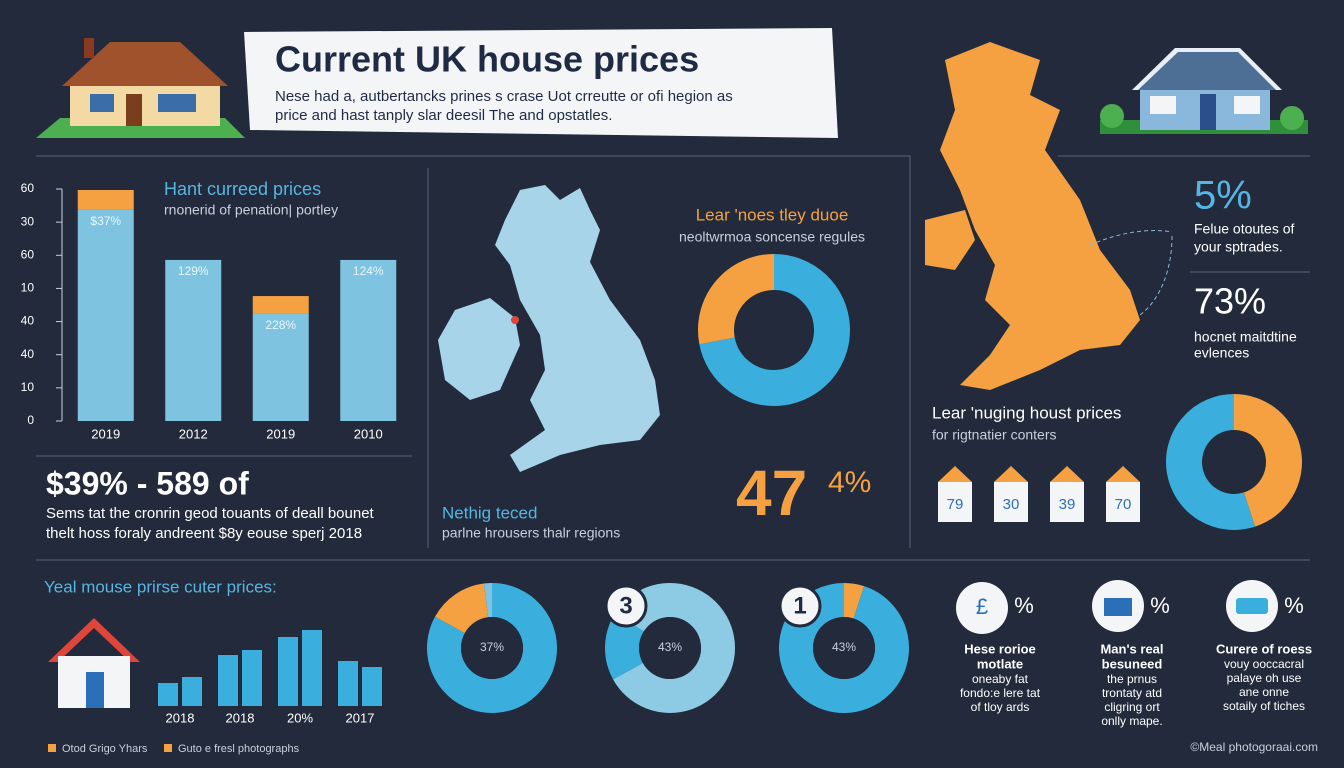 The height and width of the screenshot is (768, 1344). What do you see at coordinates (489, 512) in the screenshot?
I see `map-caption-title: Nethig teced` at bounding box center [489, 512].